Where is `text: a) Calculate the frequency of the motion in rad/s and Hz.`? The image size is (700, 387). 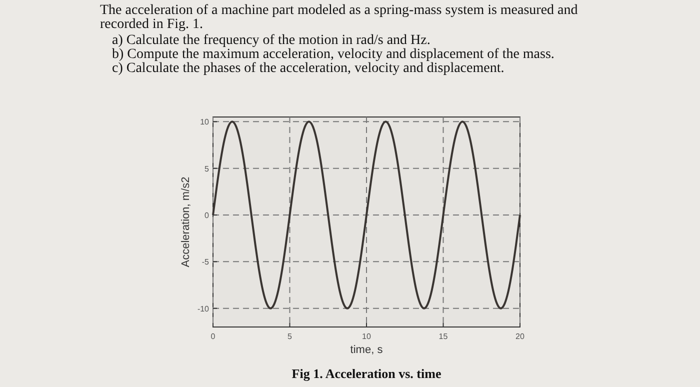 text: a) Calculate the frequency of the motion in rad/s and Hz. is located at coordinates (271, 40).